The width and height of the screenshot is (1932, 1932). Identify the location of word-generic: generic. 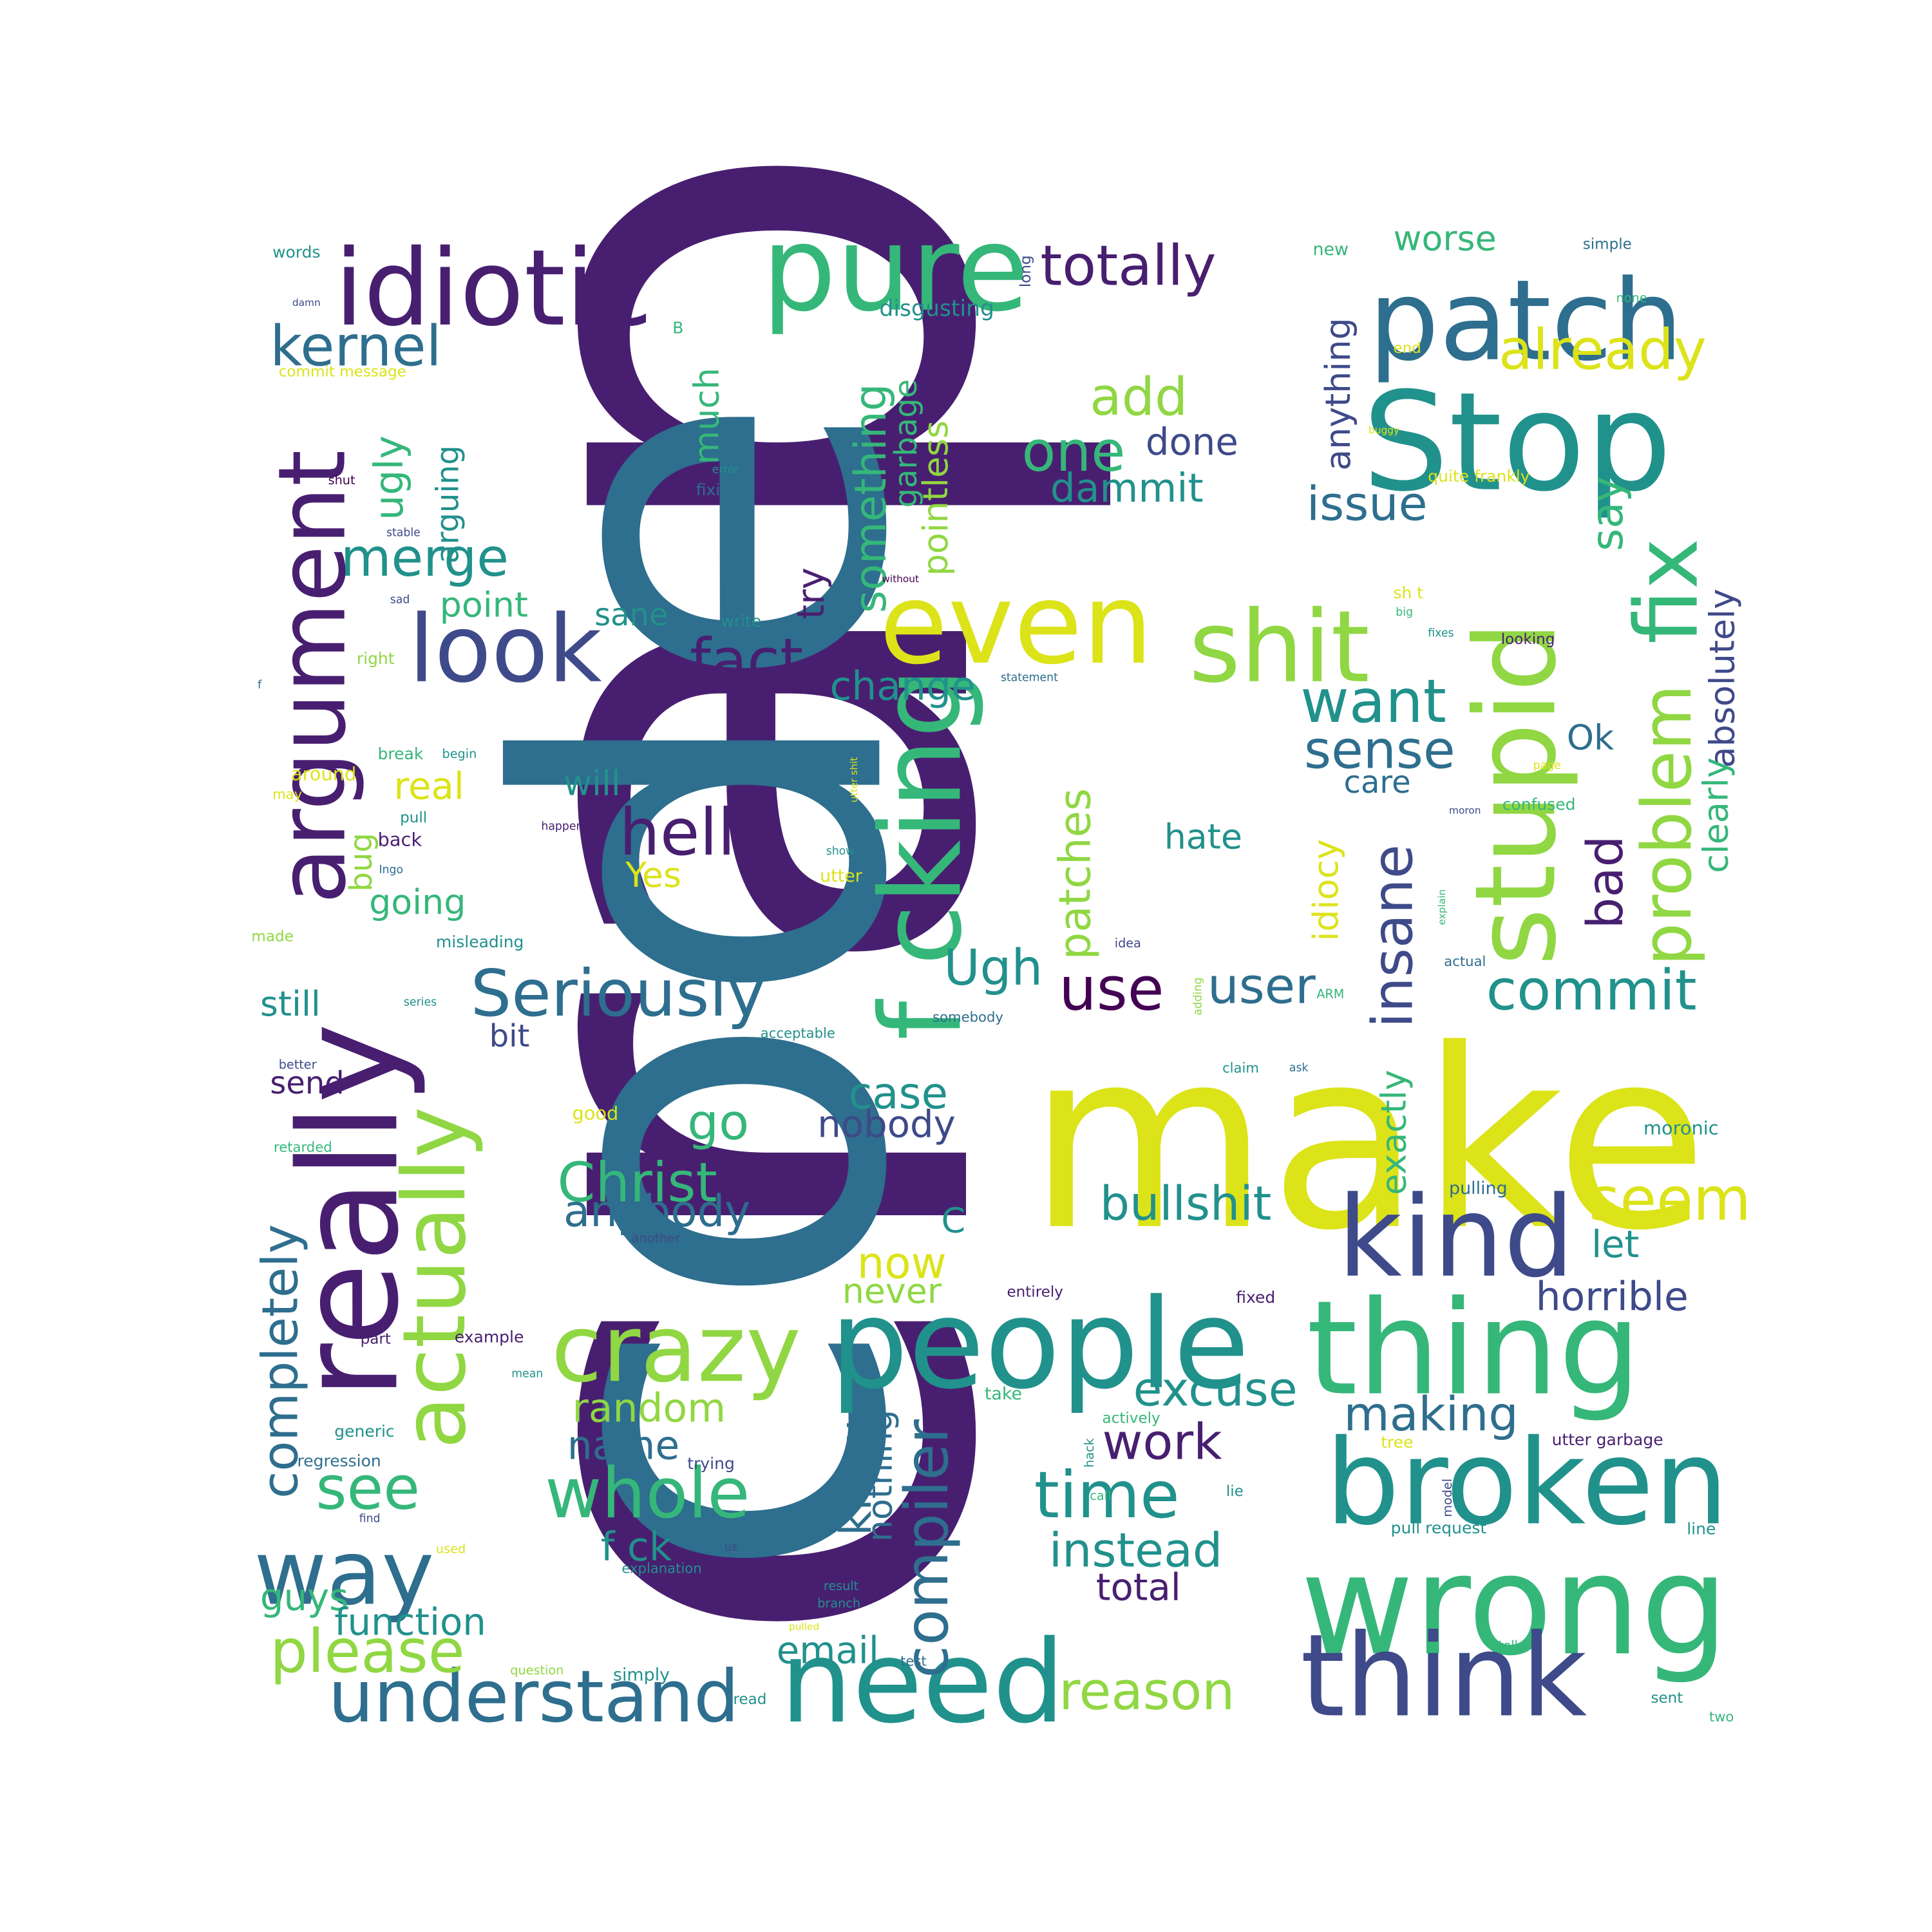
(364, 1432).